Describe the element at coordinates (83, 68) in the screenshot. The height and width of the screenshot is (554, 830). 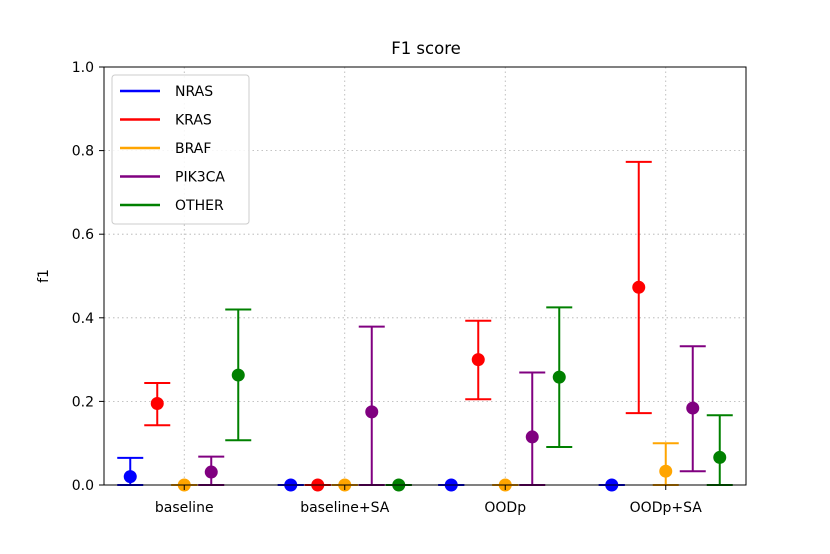
I see `y-tick-label: 1.0` at that location.